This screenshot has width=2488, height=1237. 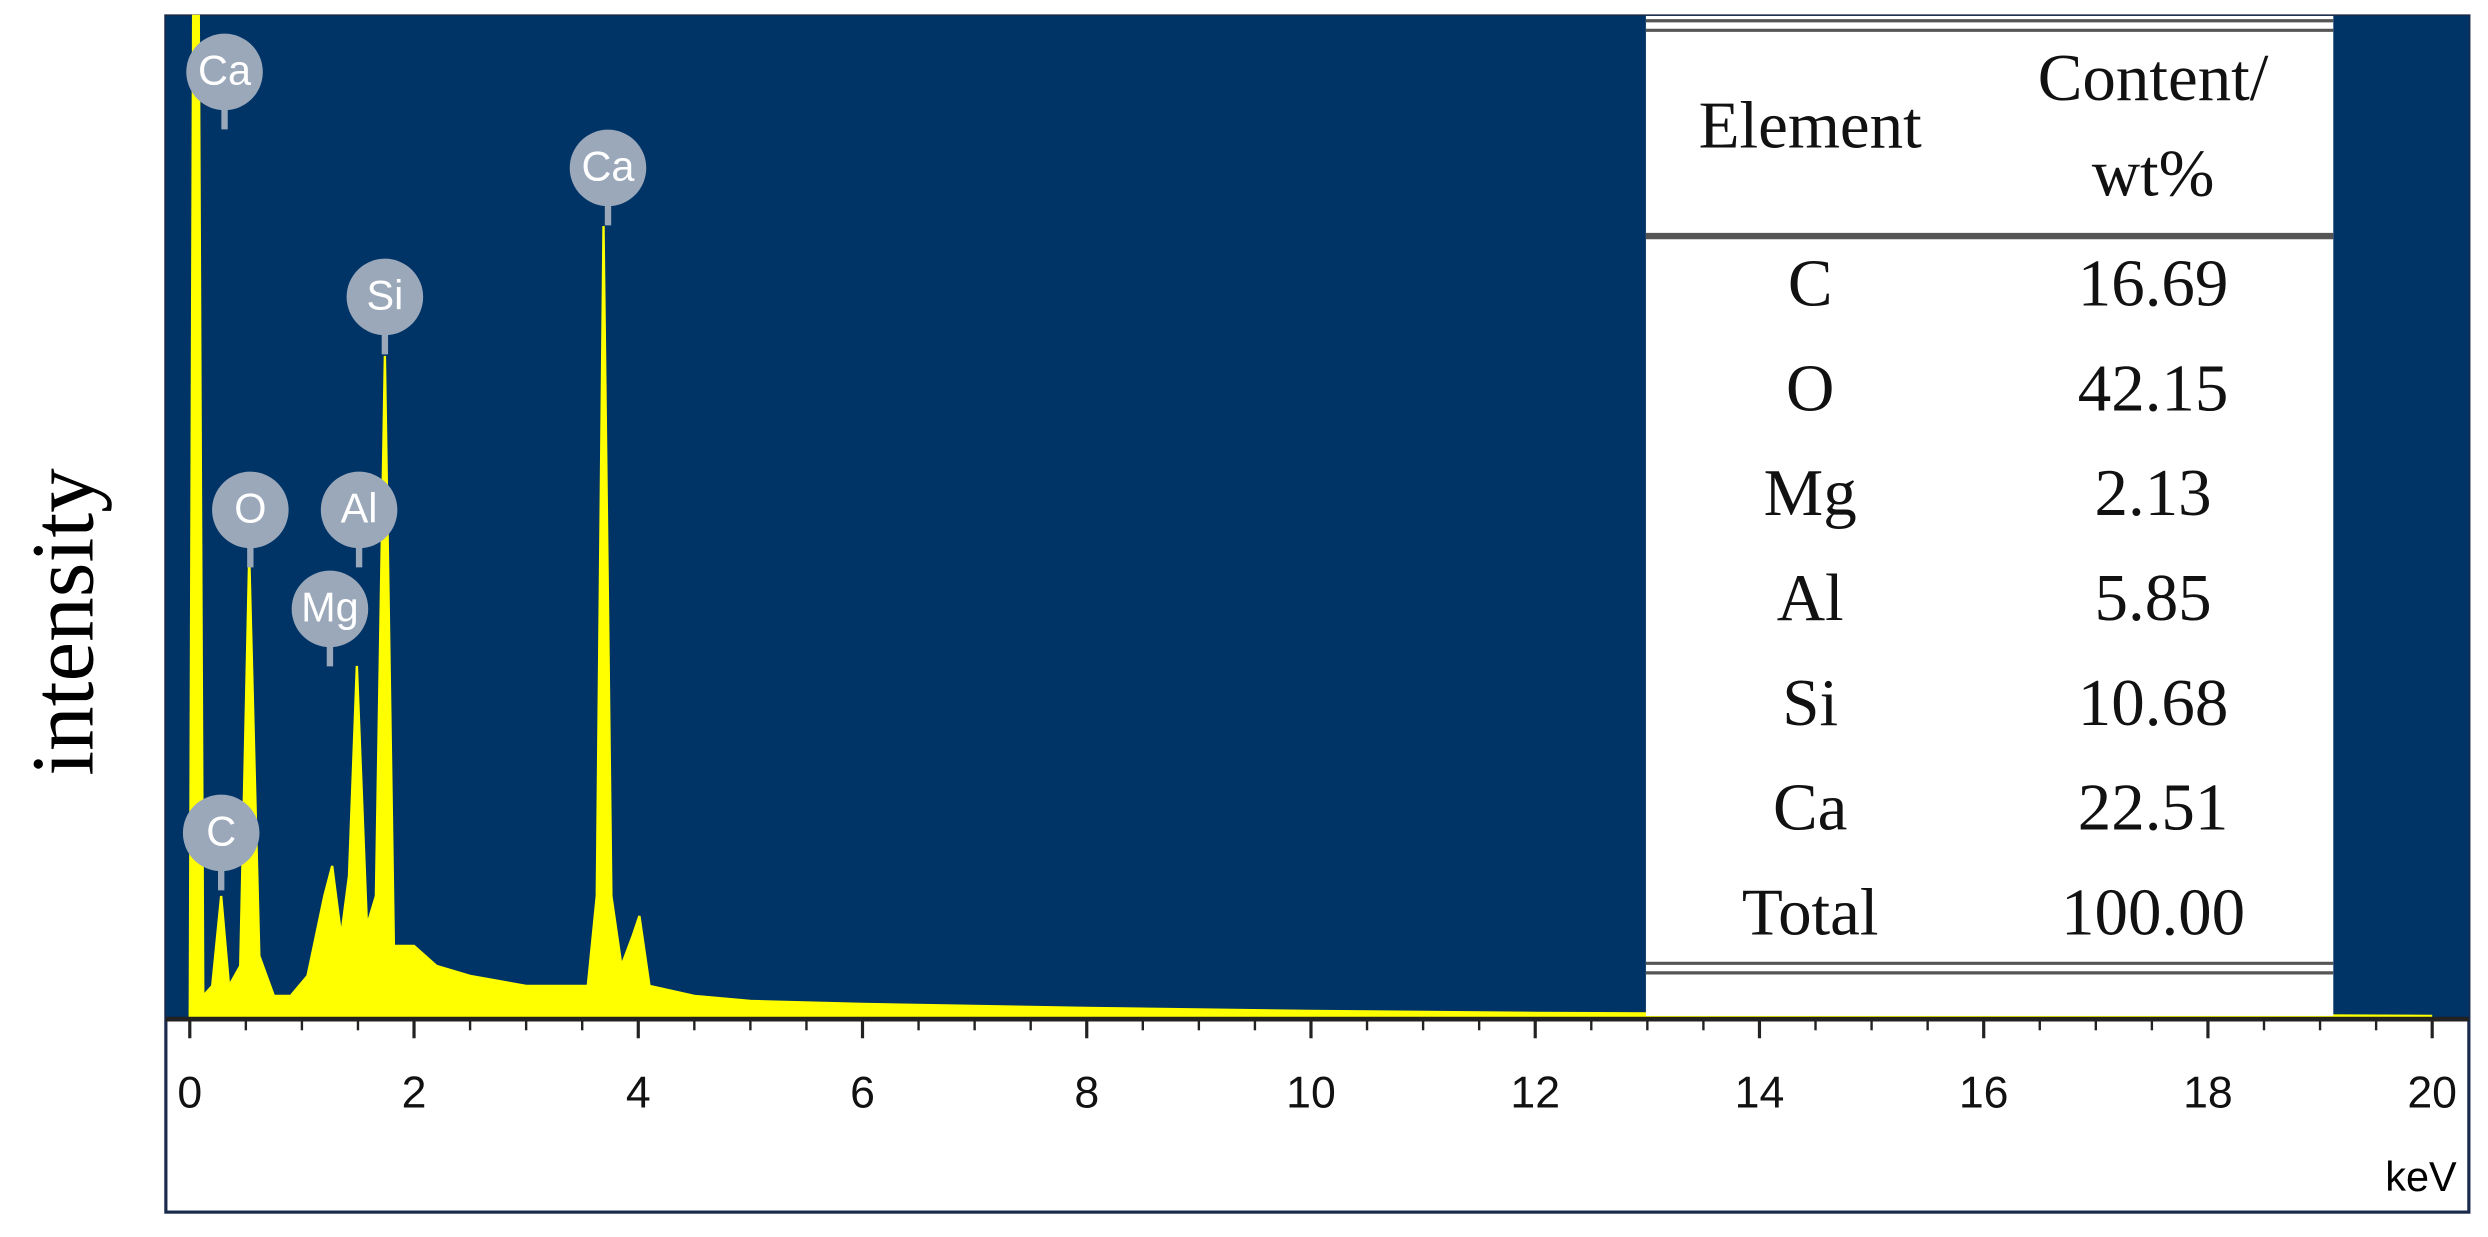 I want to click on table-cell: Total, so click(x=1810, y=912).